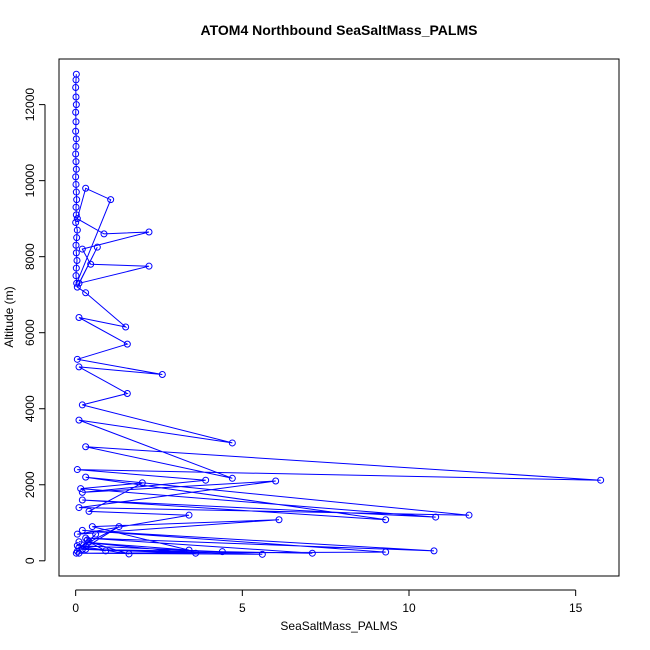 This screenshot has height=650, width=650. I want to click on x-tick-label: 5, so click(242, 608).